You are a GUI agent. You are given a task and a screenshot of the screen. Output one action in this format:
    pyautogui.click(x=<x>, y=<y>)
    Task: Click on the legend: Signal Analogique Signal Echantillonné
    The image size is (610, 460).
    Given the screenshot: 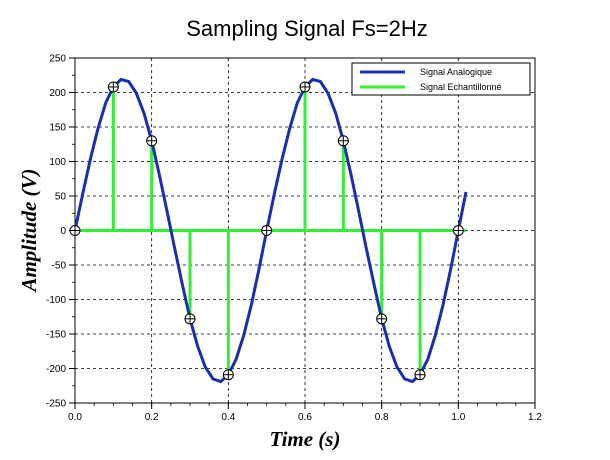 What is the action you would take?
    pyautogui.click(x=441, y=79)
    